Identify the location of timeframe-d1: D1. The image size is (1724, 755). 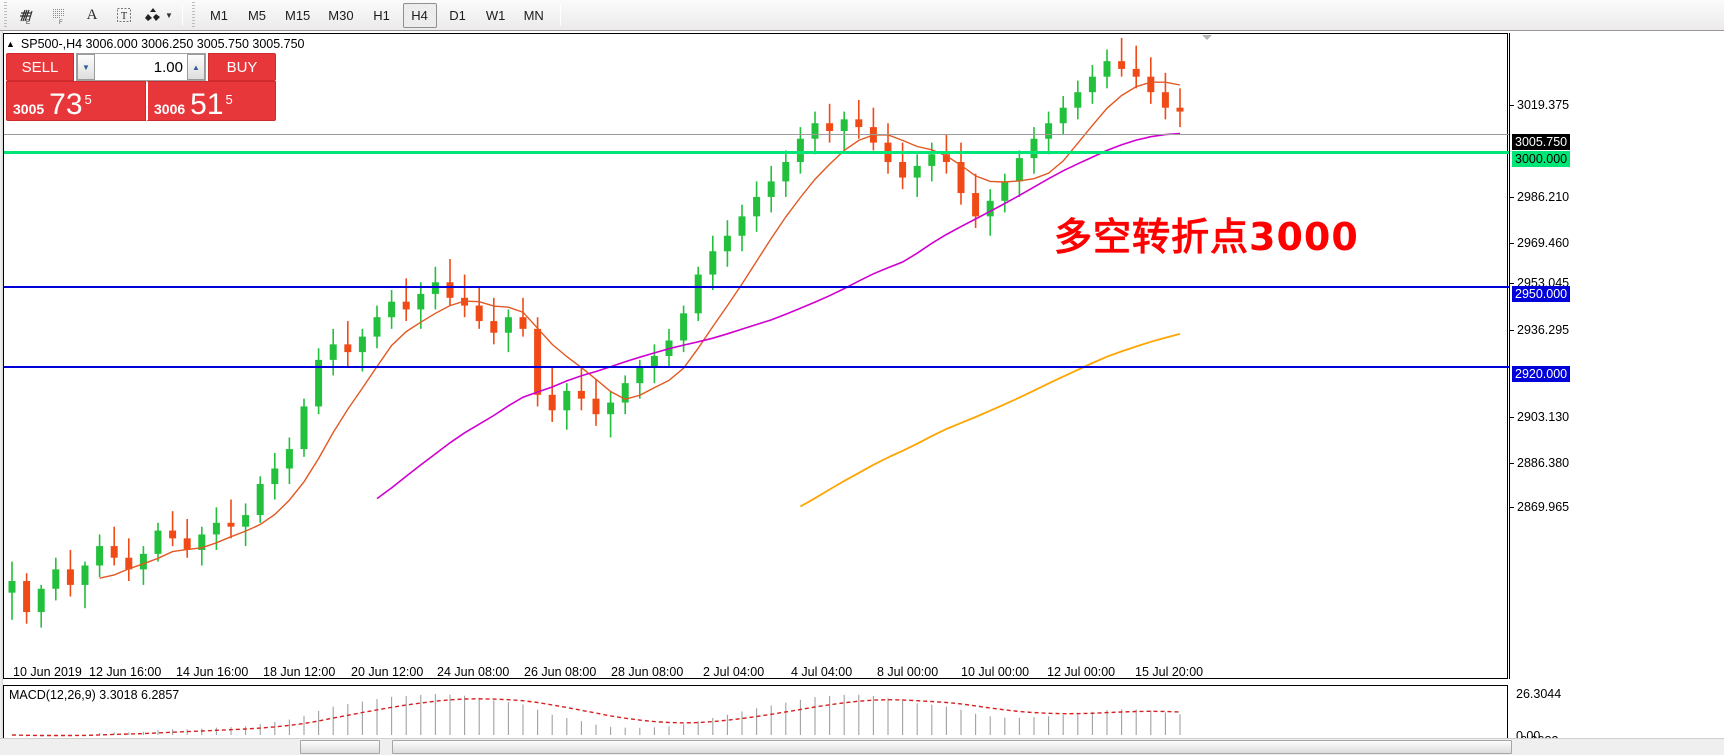
(458, 15).